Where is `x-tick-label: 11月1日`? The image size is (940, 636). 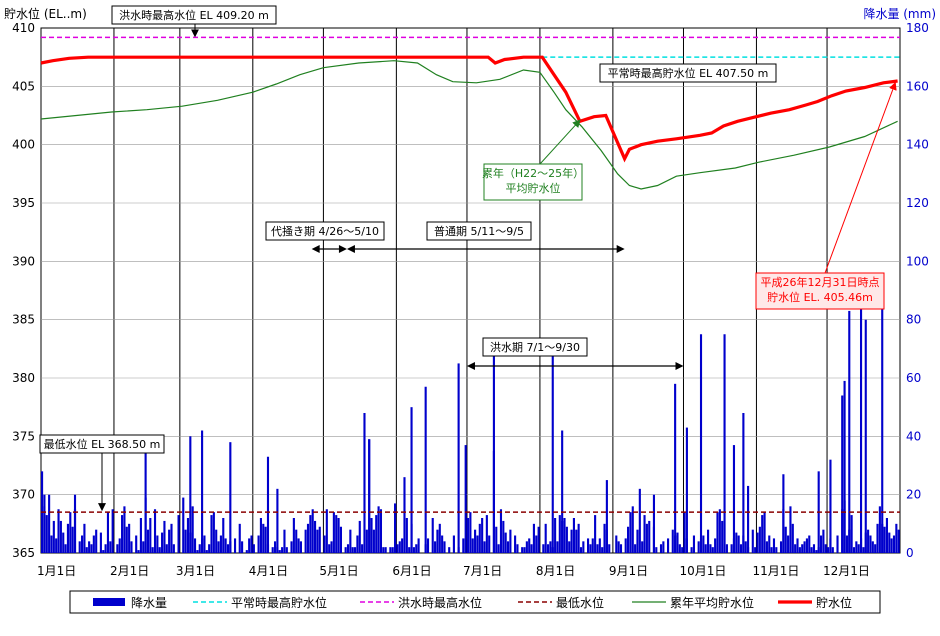
x-tick-label: 11月1日 is located at coordinates (775, 571).